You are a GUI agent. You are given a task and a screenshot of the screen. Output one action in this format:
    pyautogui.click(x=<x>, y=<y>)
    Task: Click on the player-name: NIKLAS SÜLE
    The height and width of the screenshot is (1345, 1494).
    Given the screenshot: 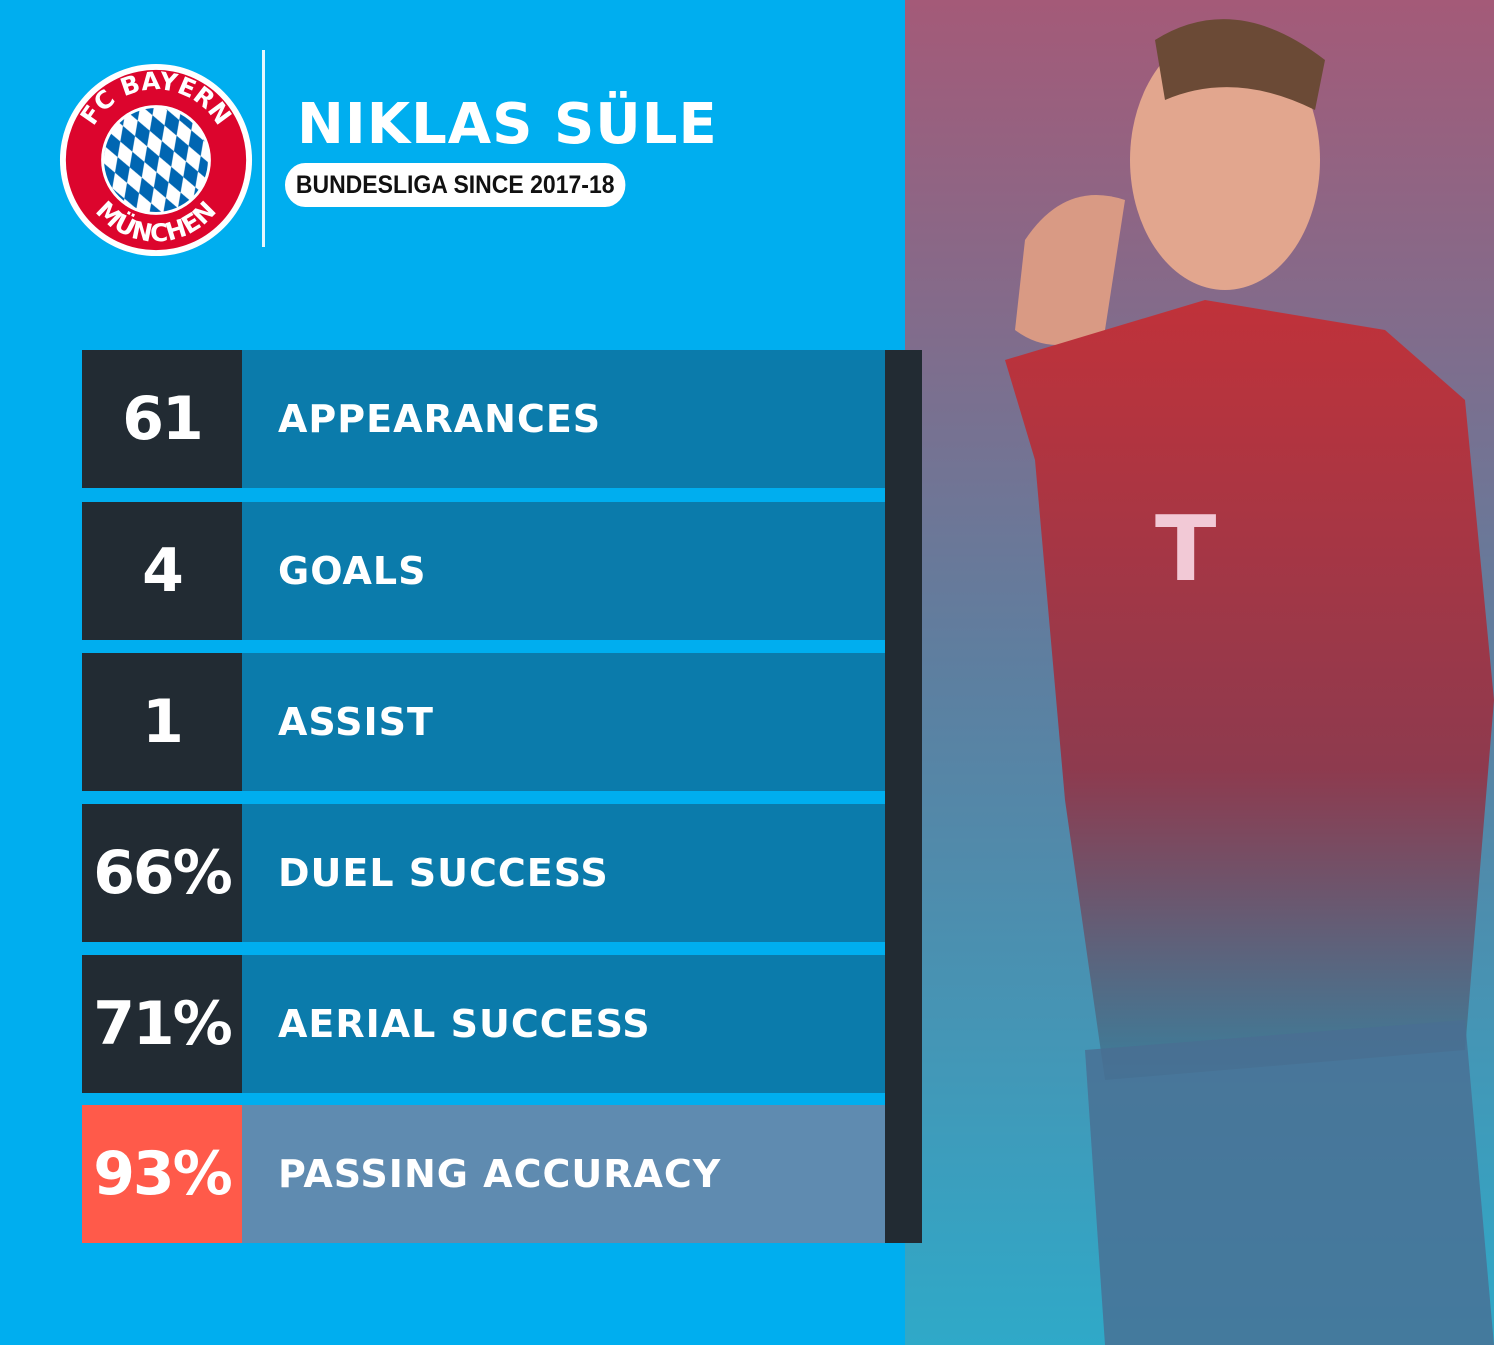 What is the action you would take?
    pyautogui.click(x=507, y=124)
    